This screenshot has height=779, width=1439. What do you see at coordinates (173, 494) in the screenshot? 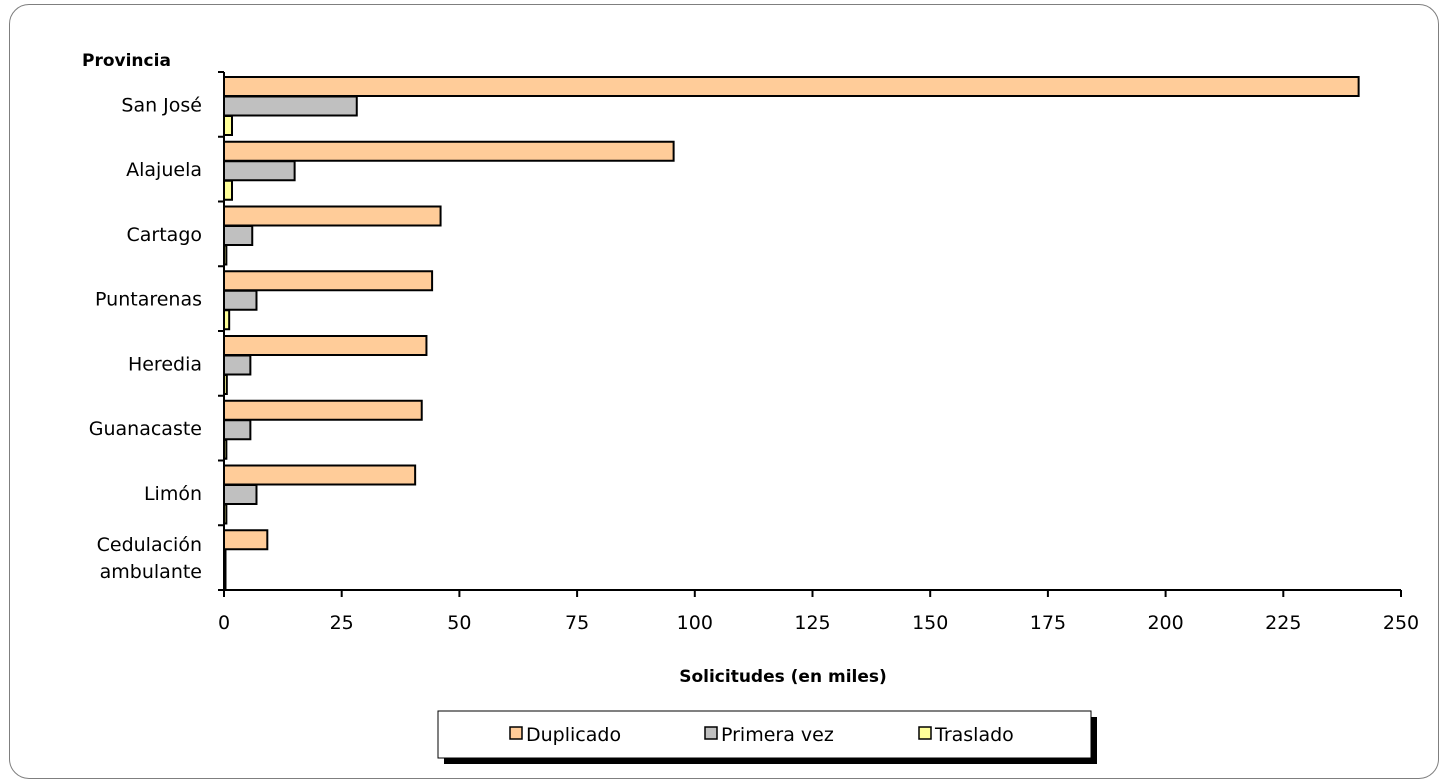
I see `category-label: Limón` at bounding box center [173, 494].